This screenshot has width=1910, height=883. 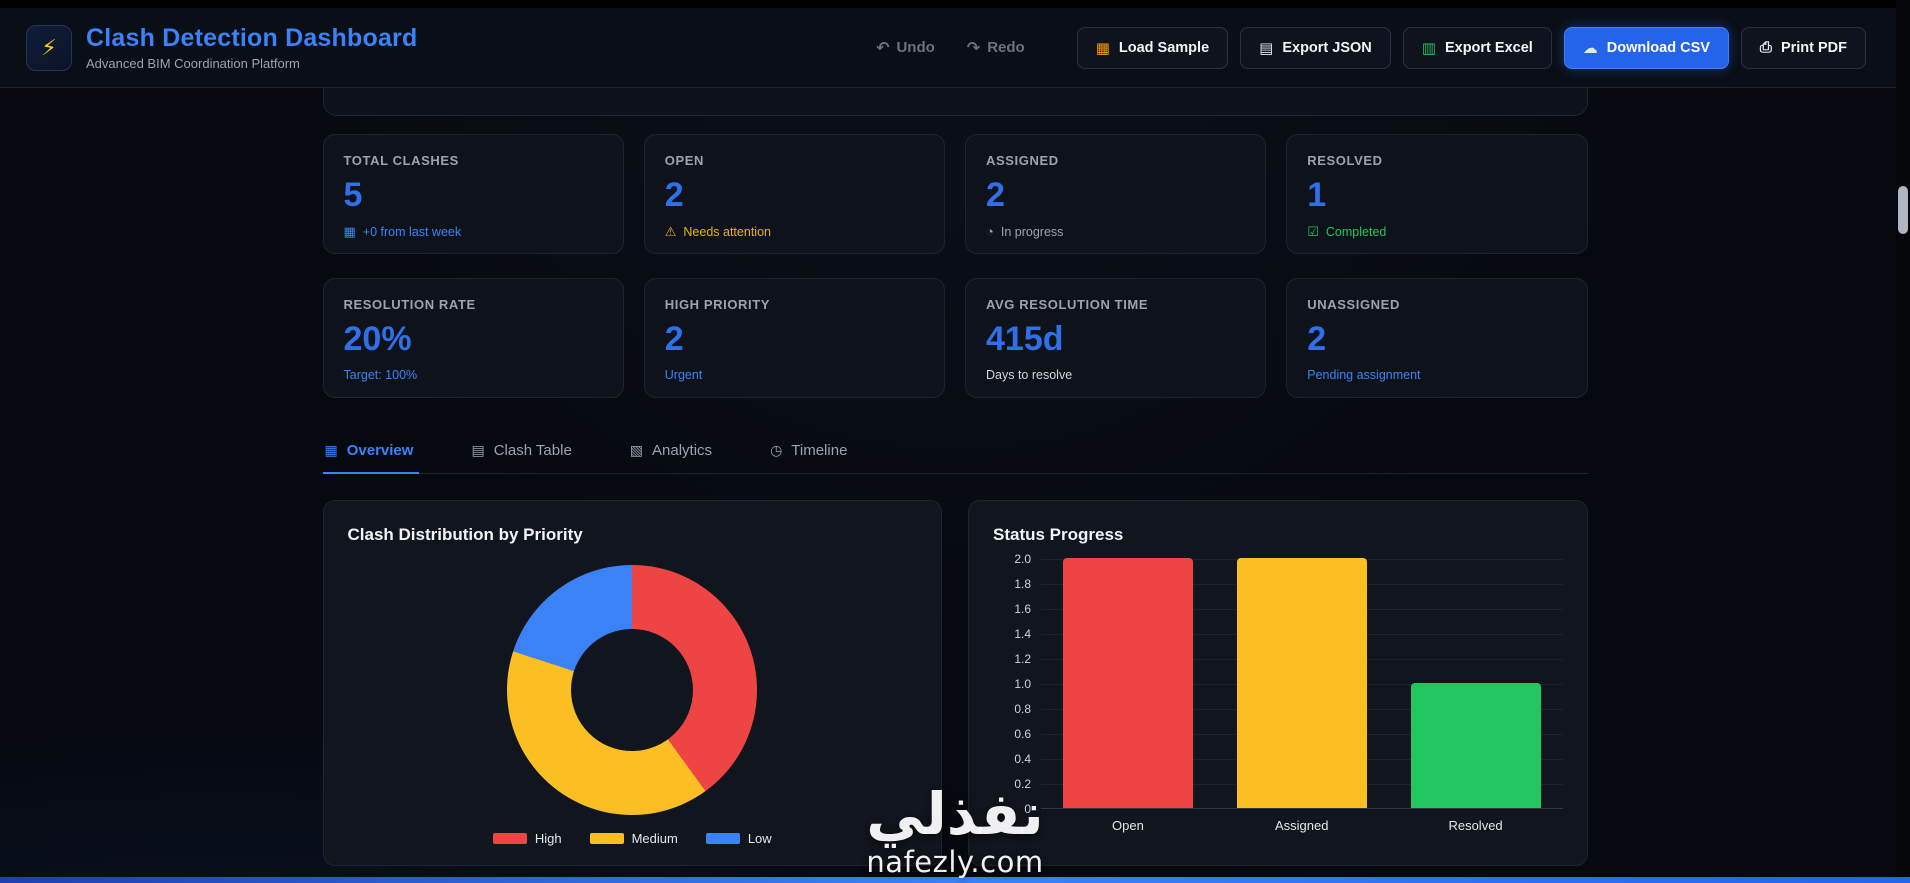 I want to click on x-axis-label: Assigned, so click(x=1301, y=825).